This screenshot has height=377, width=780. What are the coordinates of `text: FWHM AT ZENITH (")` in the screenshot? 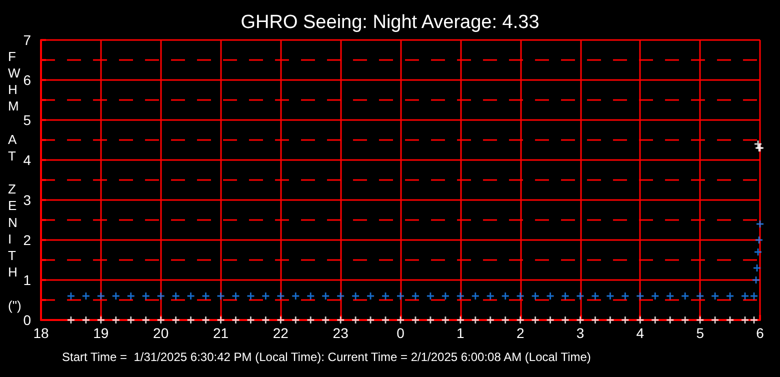 It's located at (15, 180).